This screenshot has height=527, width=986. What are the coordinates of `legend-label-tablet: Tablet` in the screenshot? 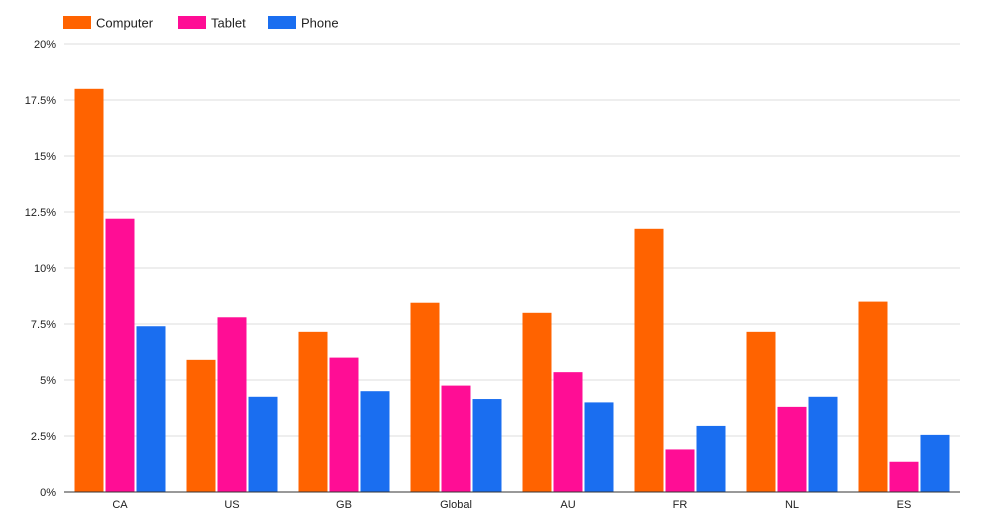 It's located at (228, 23).